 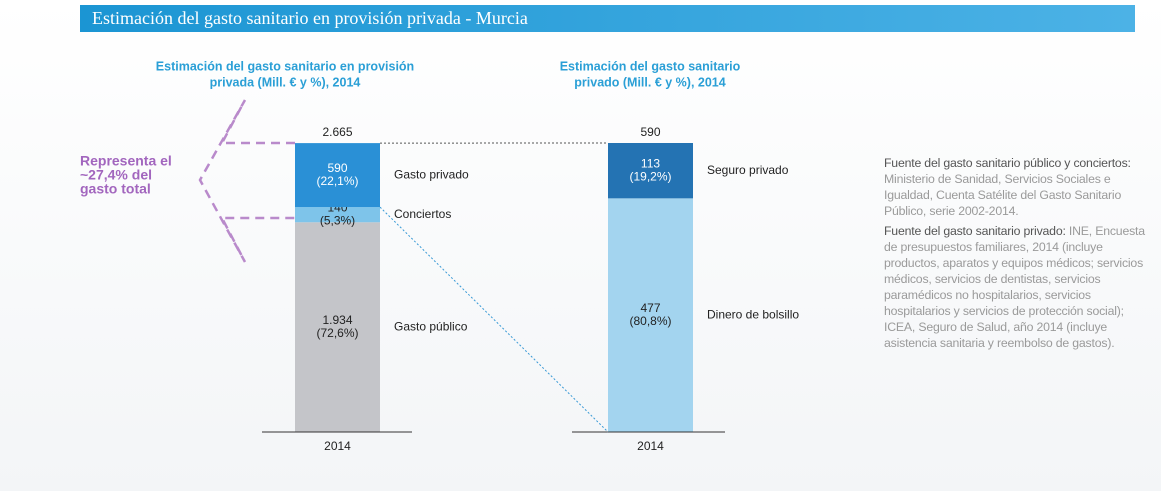 I want to click on annotation-line: gasto total, so click(x=115, y=189).